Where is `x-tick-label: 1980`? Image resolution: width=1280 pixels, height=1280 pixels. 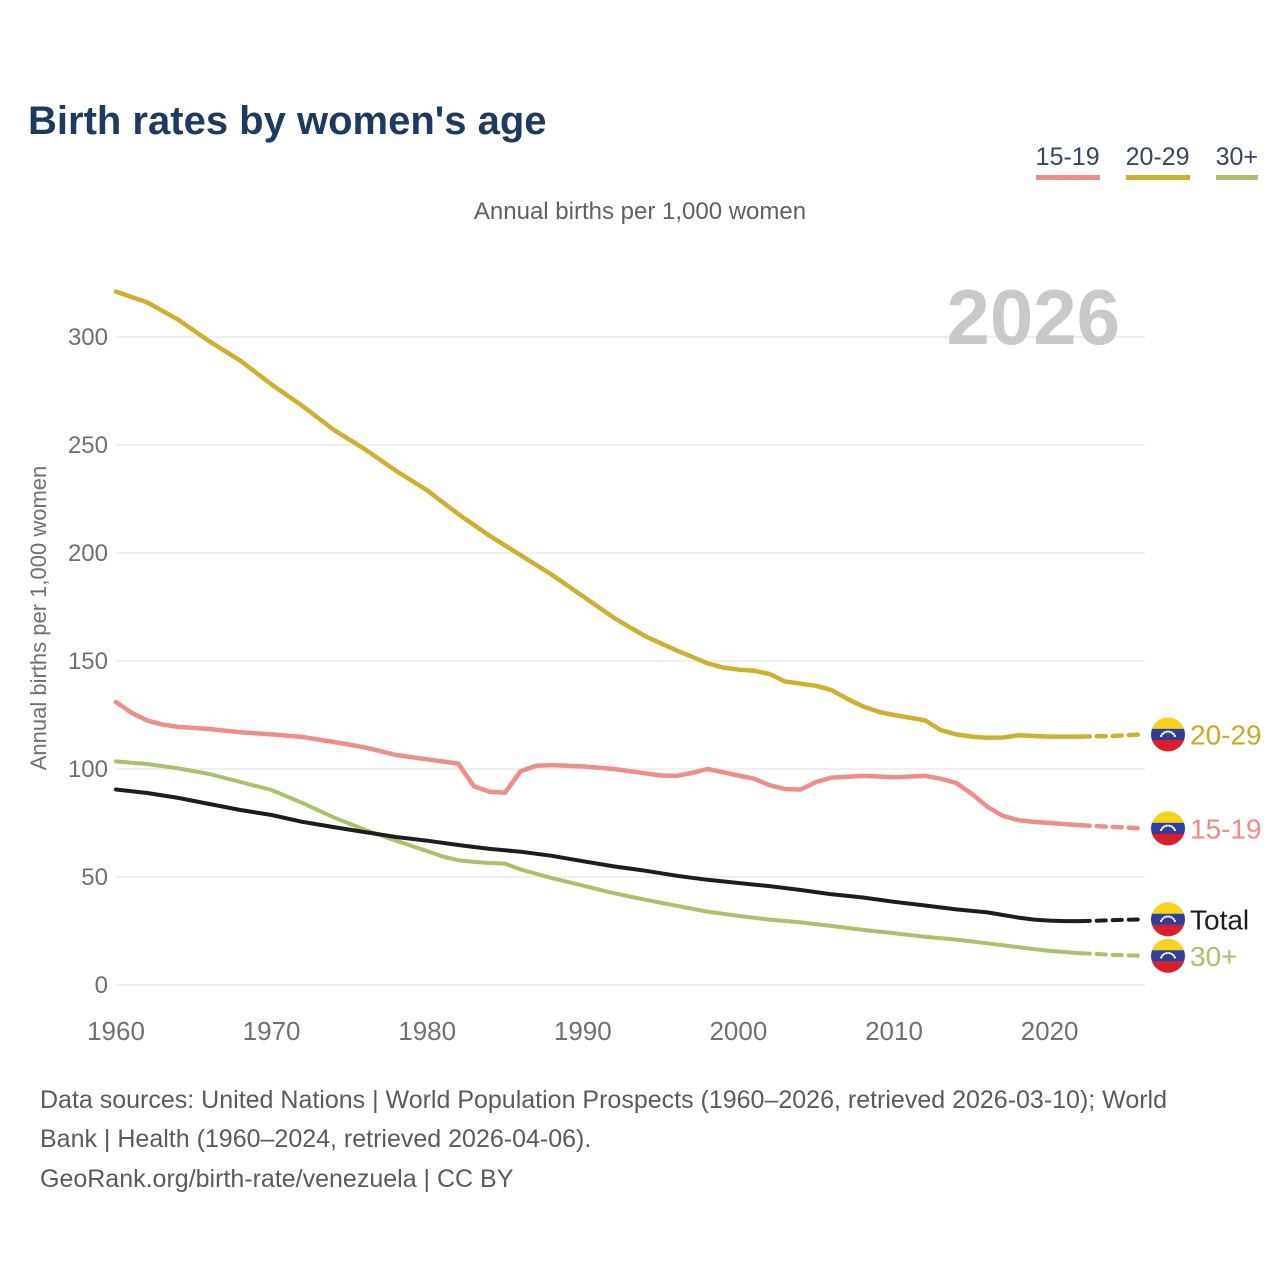 x-tick-label: 1980 is located at coordinates (427, 1031).